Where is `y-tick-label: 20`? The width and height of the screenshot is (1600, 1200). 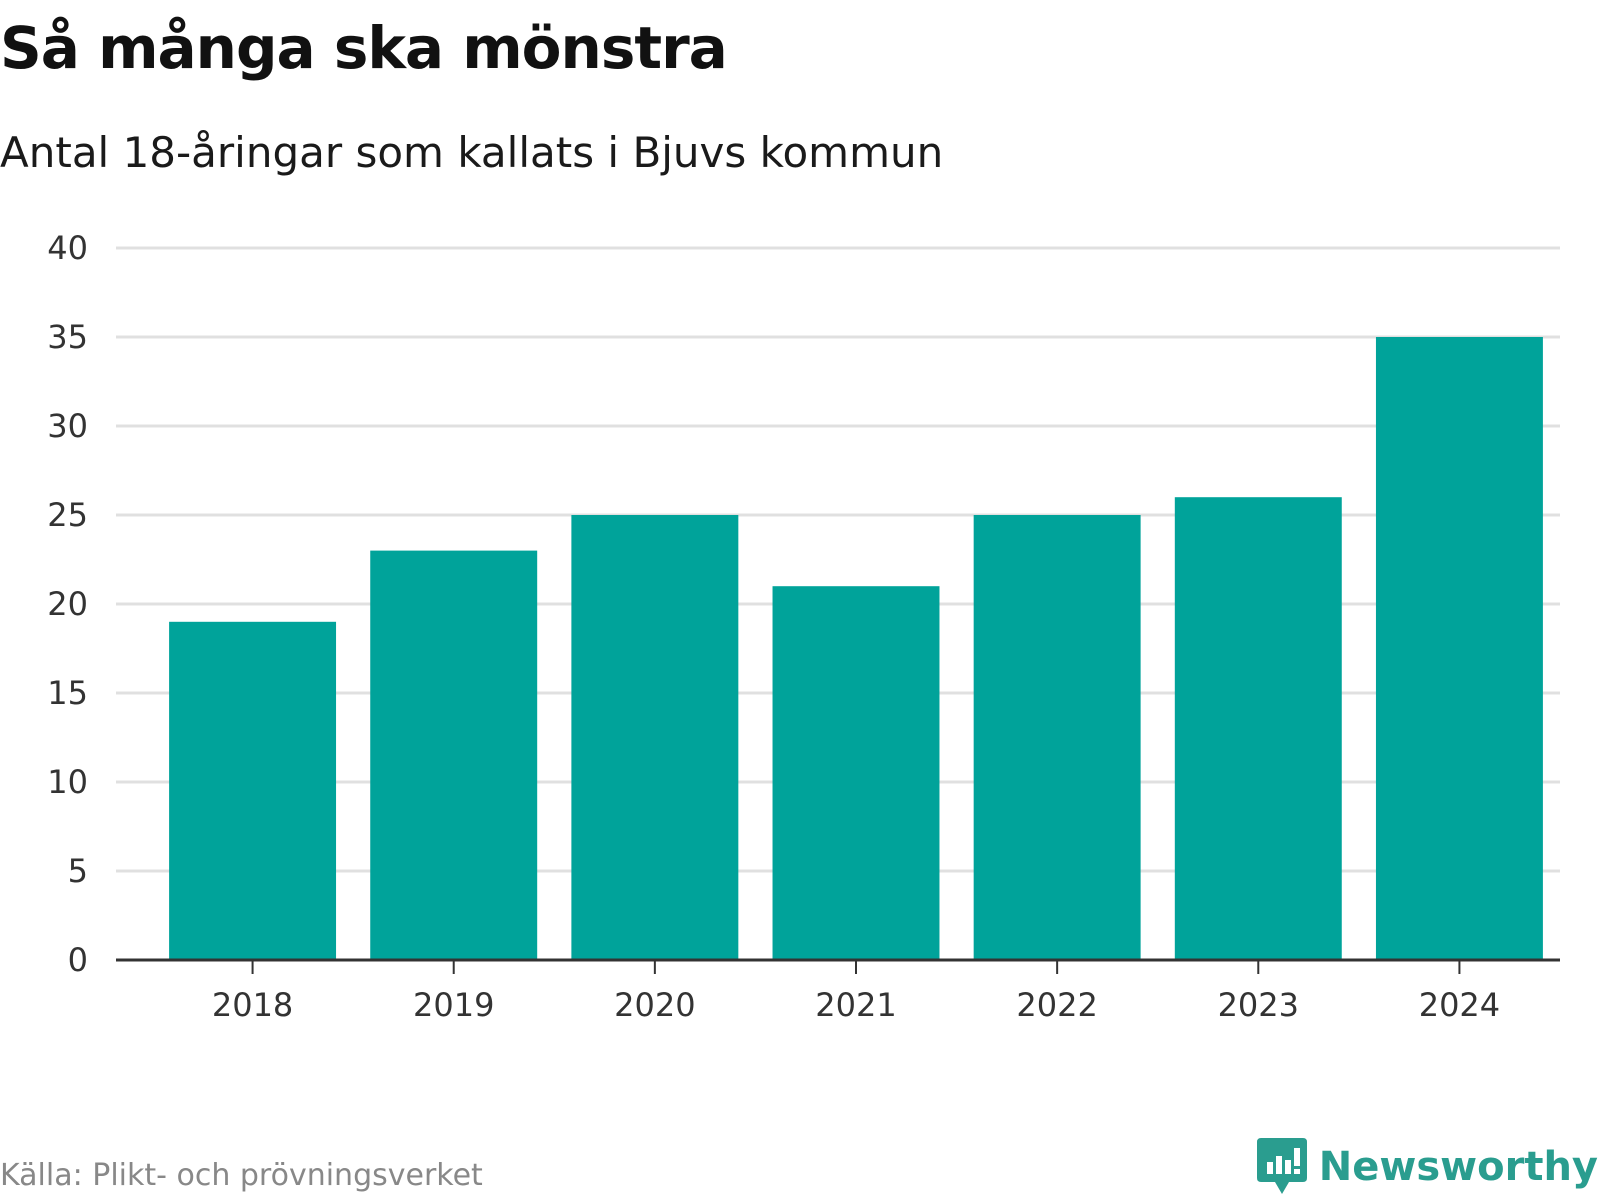 y-tick-label: 20 is located at coordinates (67, 604).